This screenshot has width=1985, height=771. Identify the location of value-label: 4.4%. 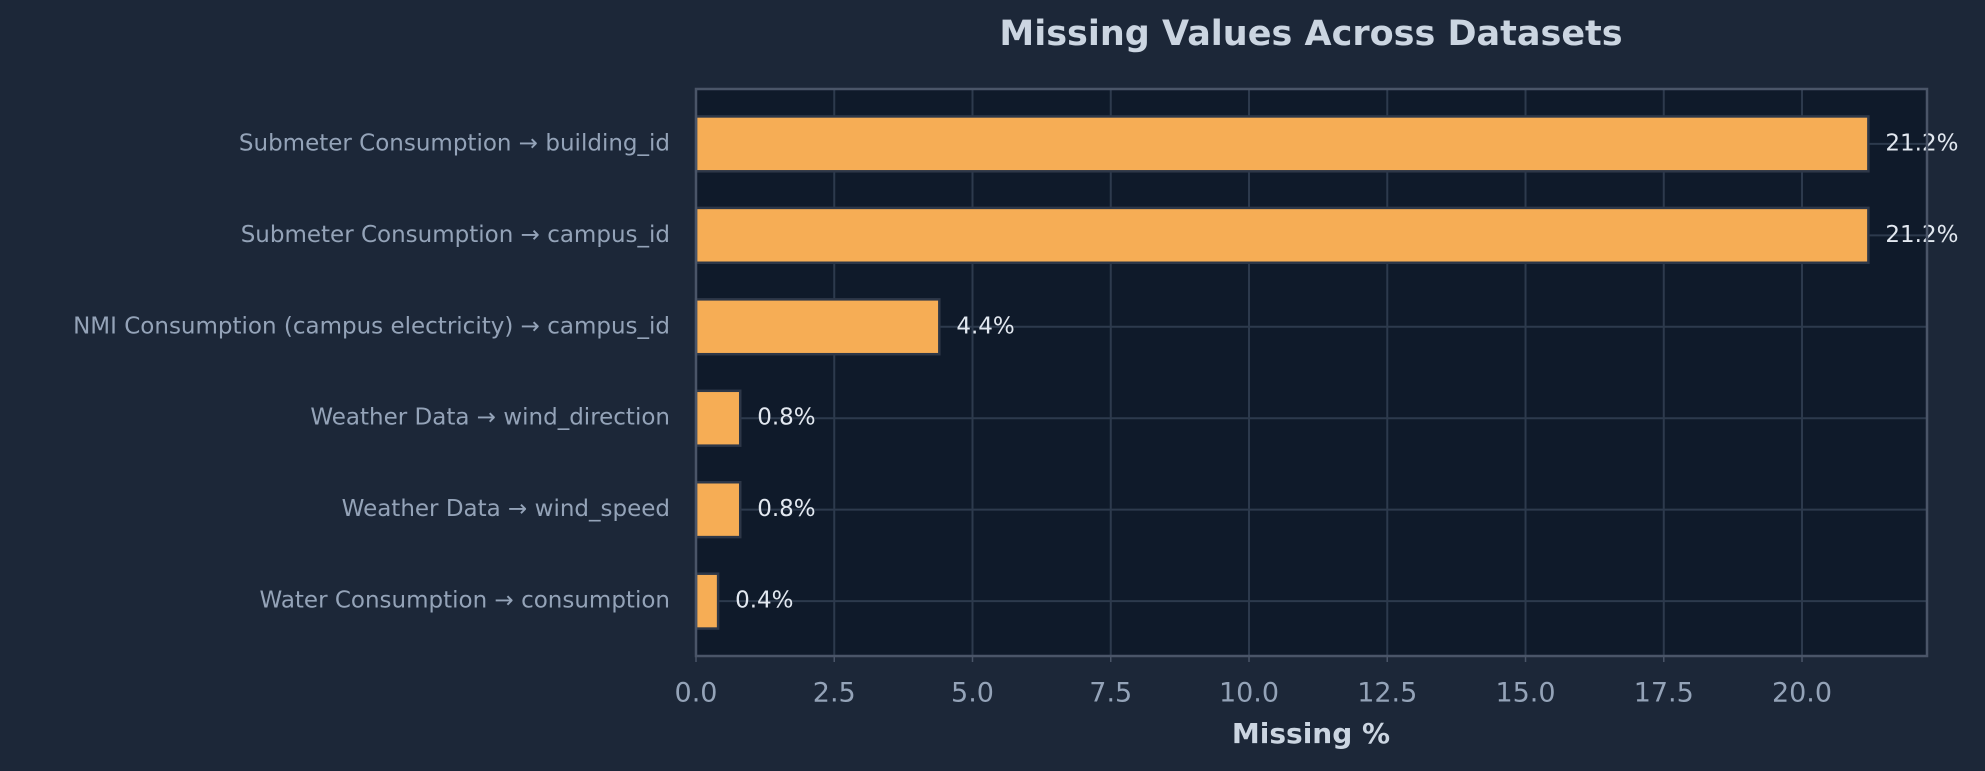
(985, 326).